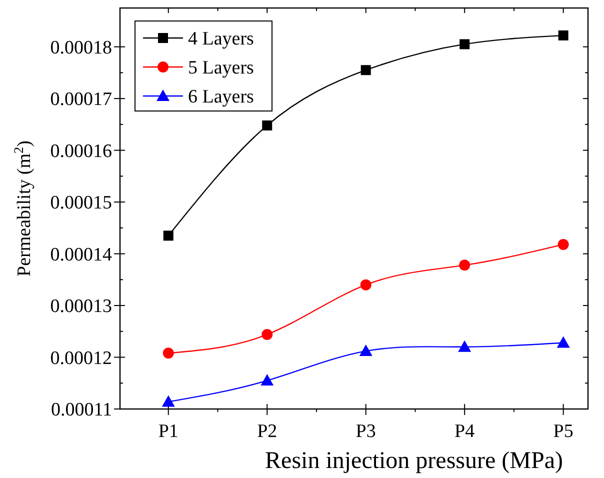  I want to click on y-tick-label: 0.00016, so click(81, 151).